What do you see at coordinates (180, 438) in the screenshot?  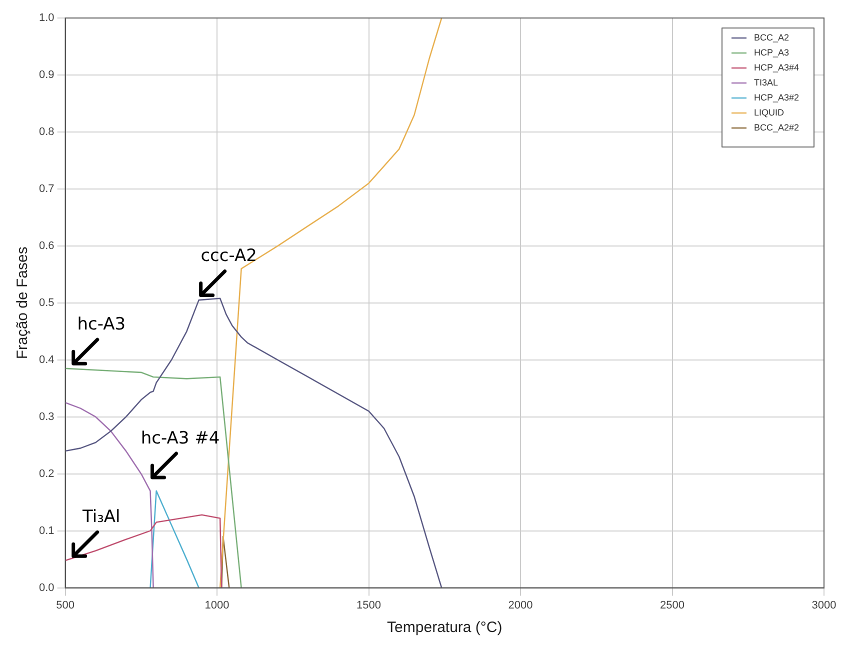 I see `annotation: hc-A3 #4` at bounding box center [180, 438].